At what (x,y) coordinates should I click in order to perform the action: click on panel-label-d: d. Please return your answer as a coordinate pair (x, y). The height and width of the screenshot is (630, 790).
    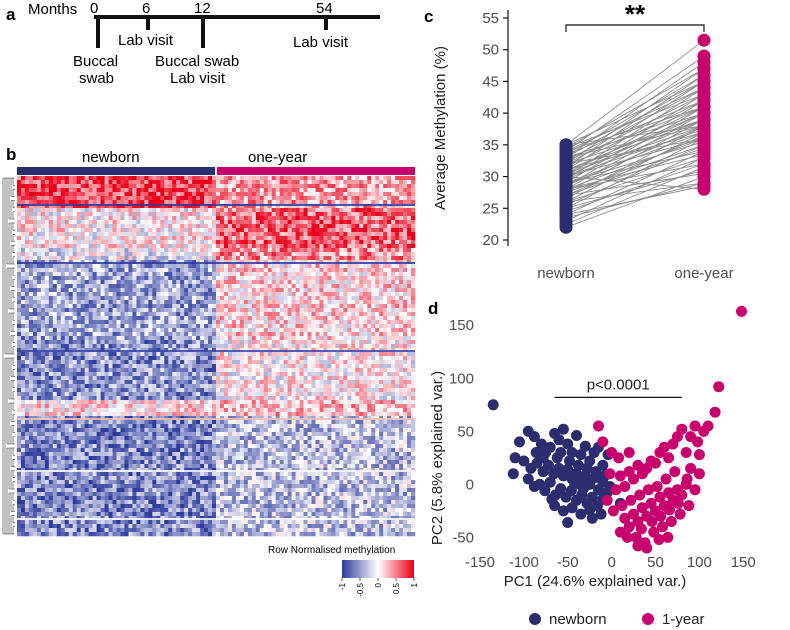
    Looking at the image, I should click on (433, 308).